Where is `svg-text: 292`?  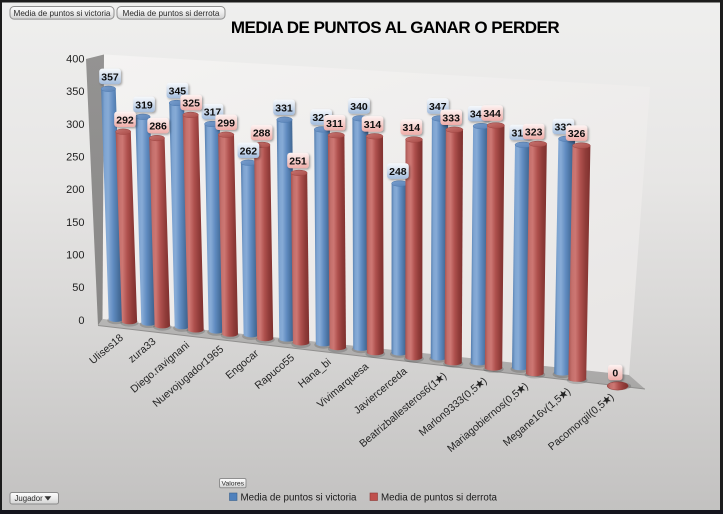 svg-text: 292 is located at coordinates (125, 120).